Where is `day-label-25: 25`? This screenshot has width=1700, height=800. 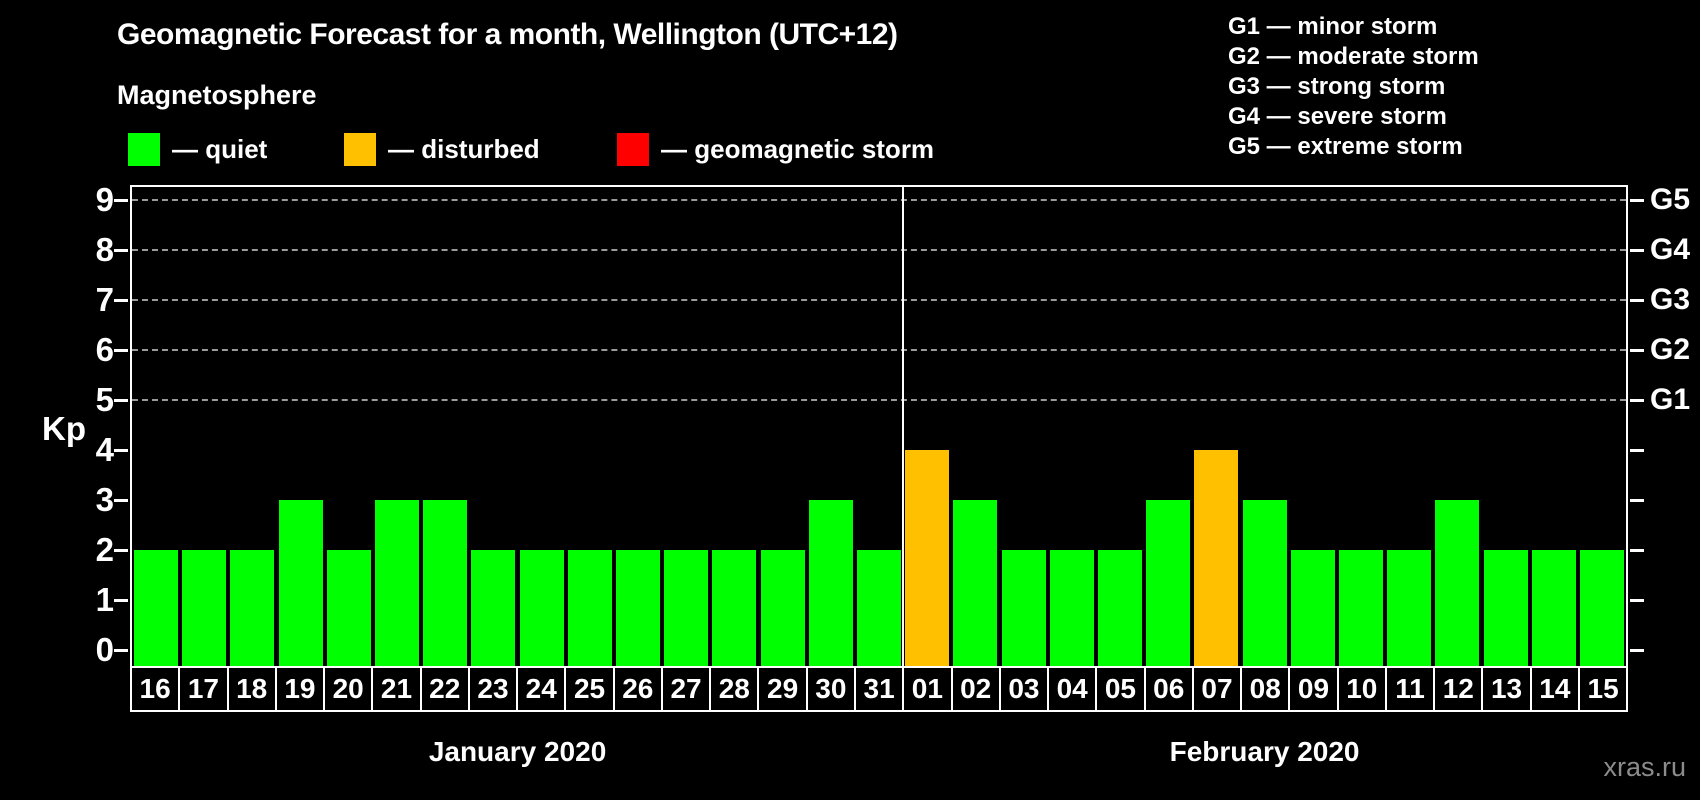
day-label-25: 25 is located at coordinates (589, 689).